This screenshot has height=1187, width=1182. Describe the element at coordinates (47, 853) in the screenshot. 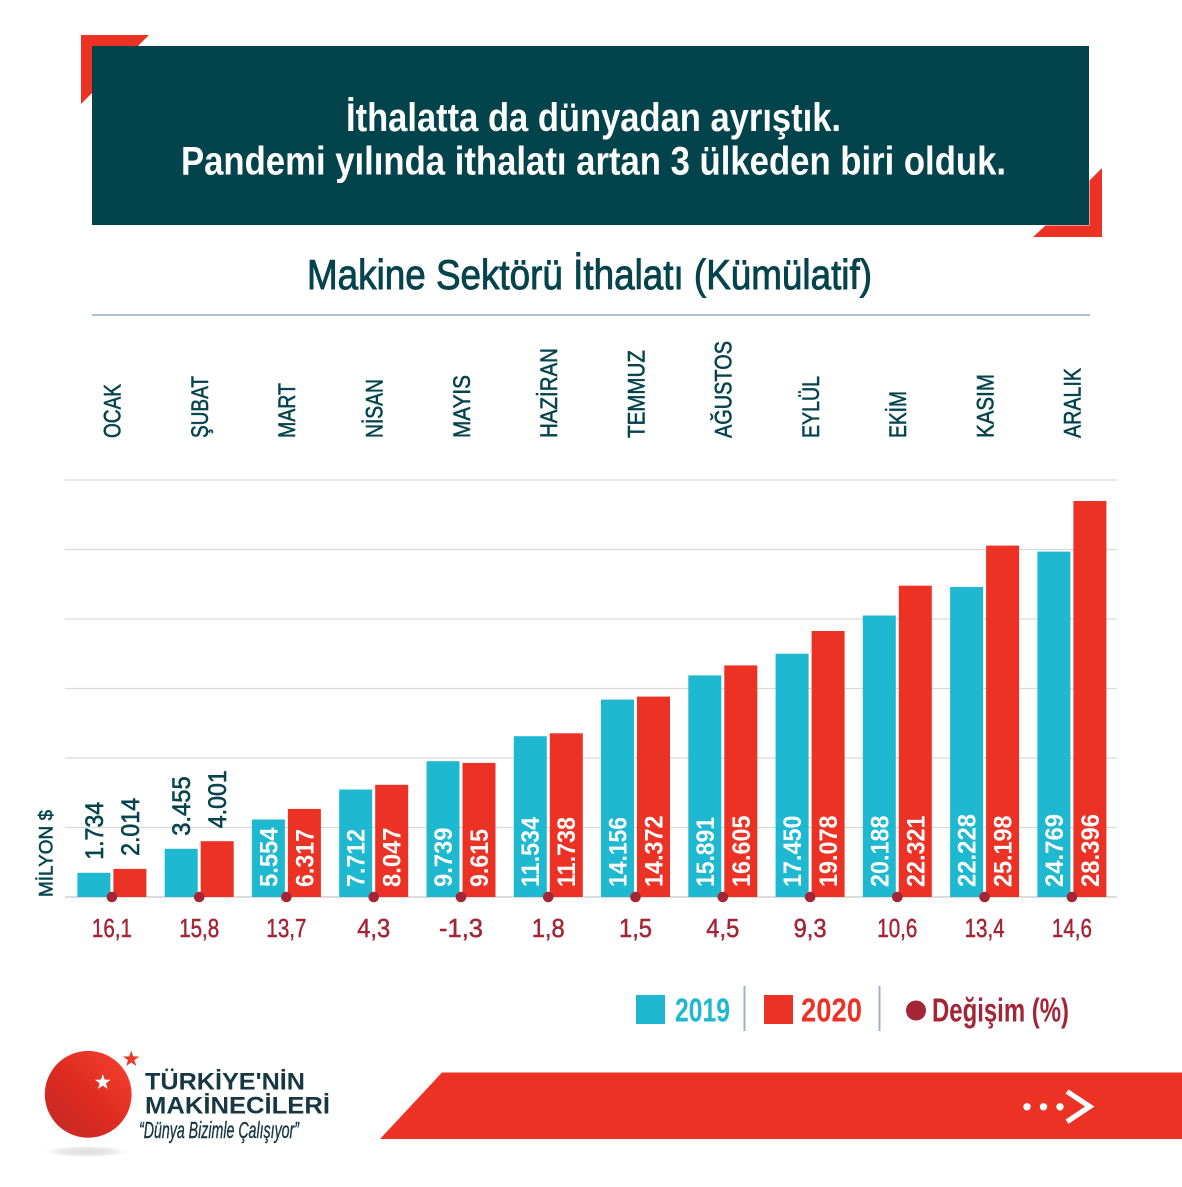

I see `svg-text: MİLYON $` at that location.